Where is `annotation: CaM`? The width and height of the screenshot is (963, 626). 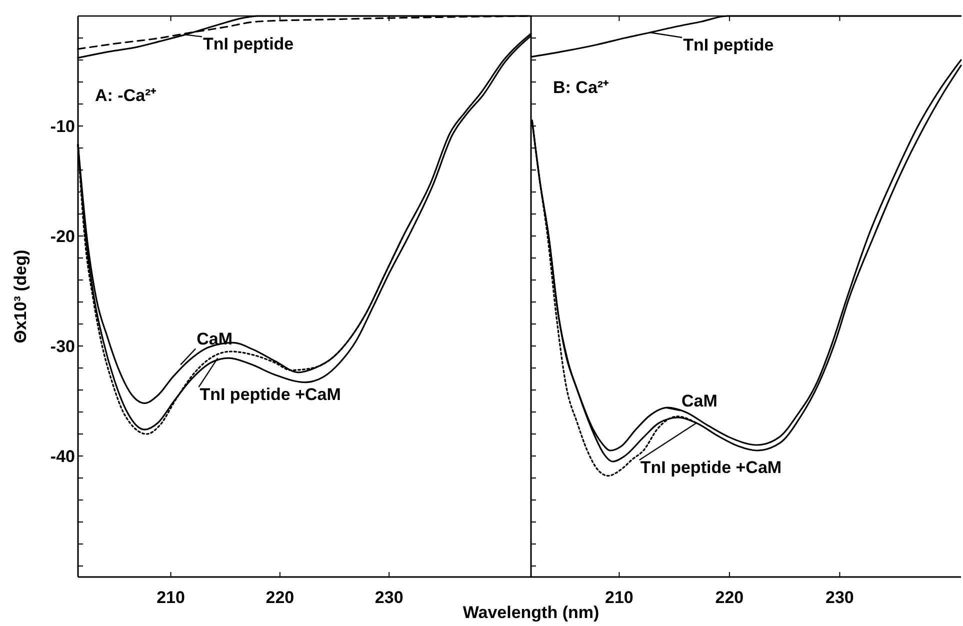 annotation: CaM is located at coordinates (700, 401).